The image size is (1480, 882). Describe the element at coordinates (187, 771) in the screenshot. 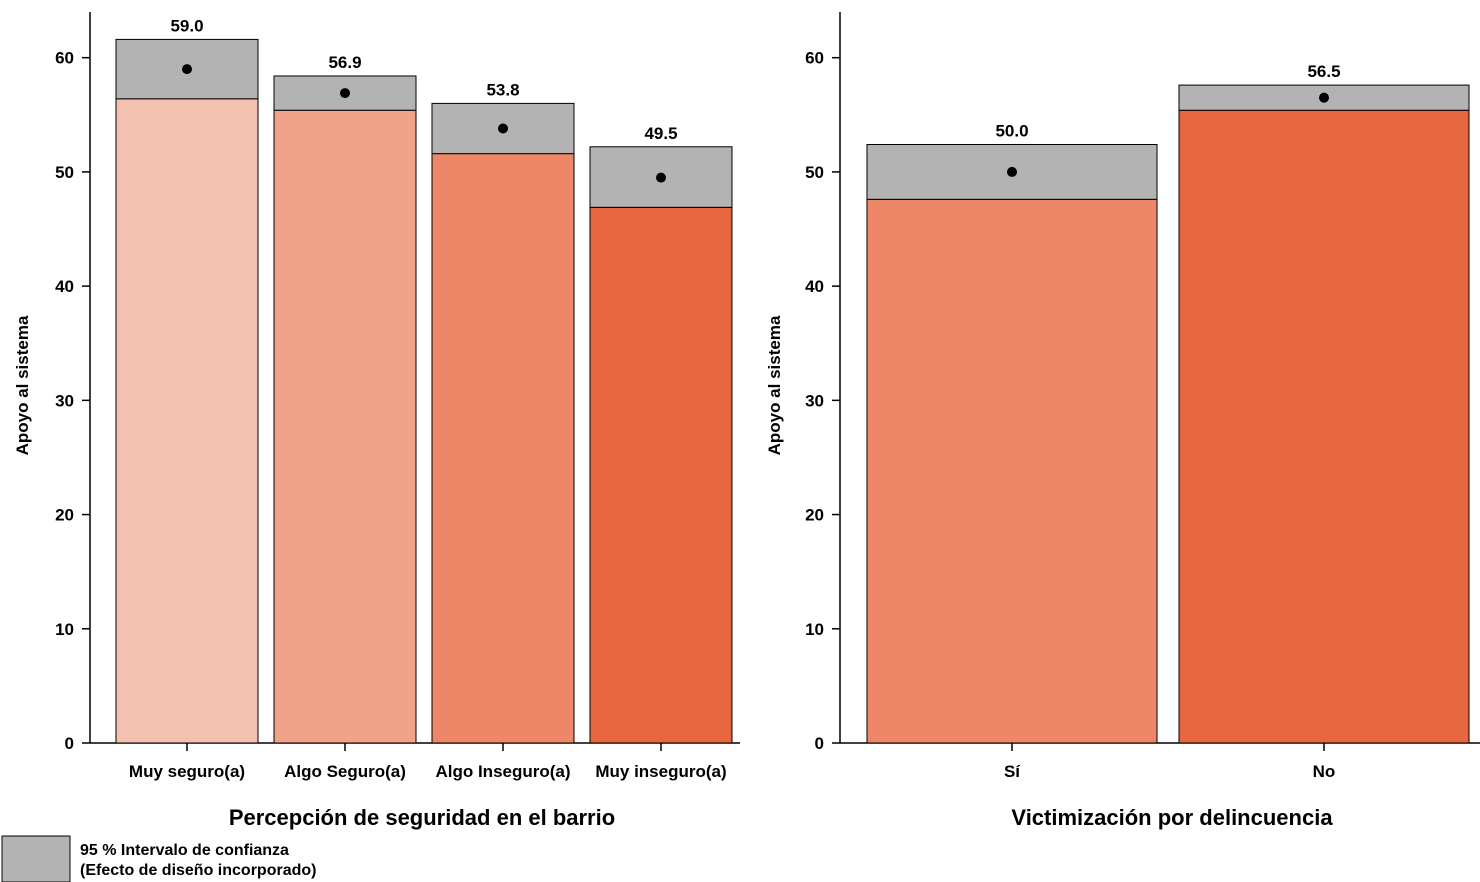

I see `x-tick-label: Muy seguro(a)` at that location.